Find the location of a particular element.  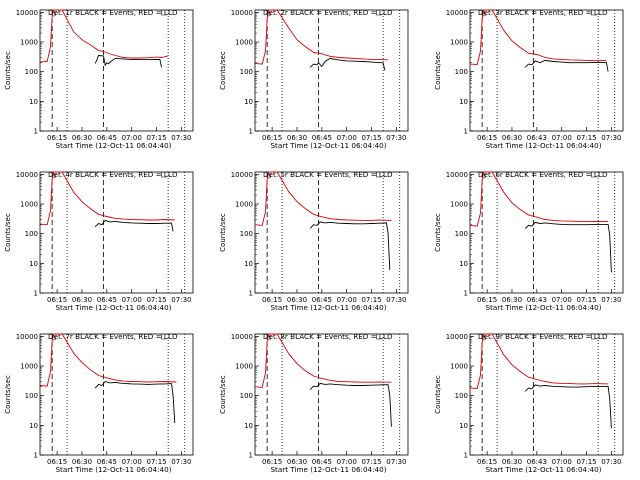

panel-title: Det. 5r BLACK = Events, RED = LLD is located at coordinates (328, 174).